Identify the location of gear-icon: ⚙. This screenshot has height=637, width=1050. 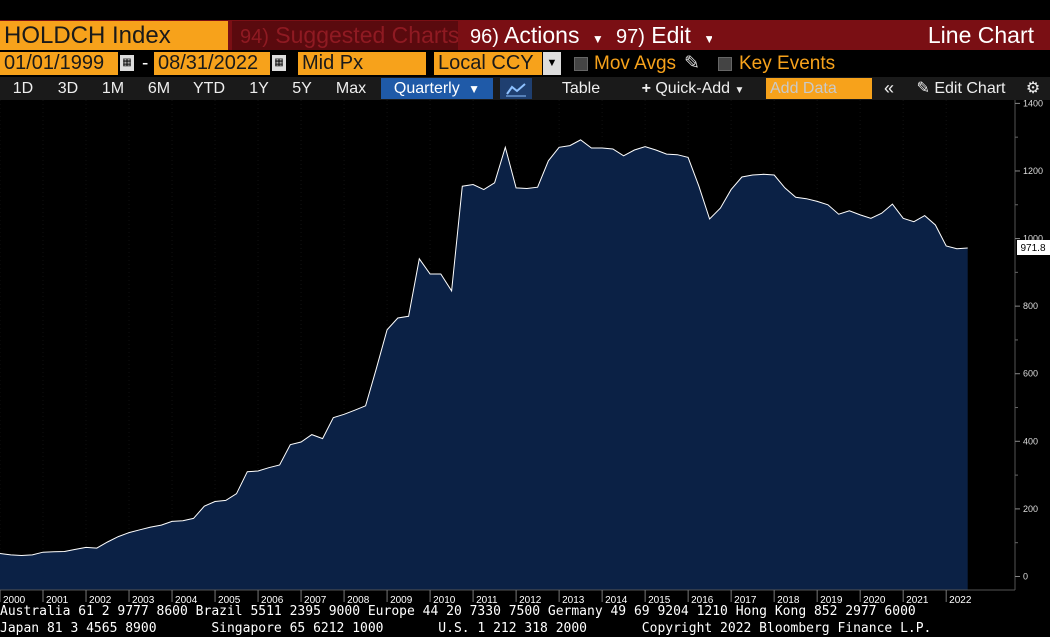
(1033, 88).